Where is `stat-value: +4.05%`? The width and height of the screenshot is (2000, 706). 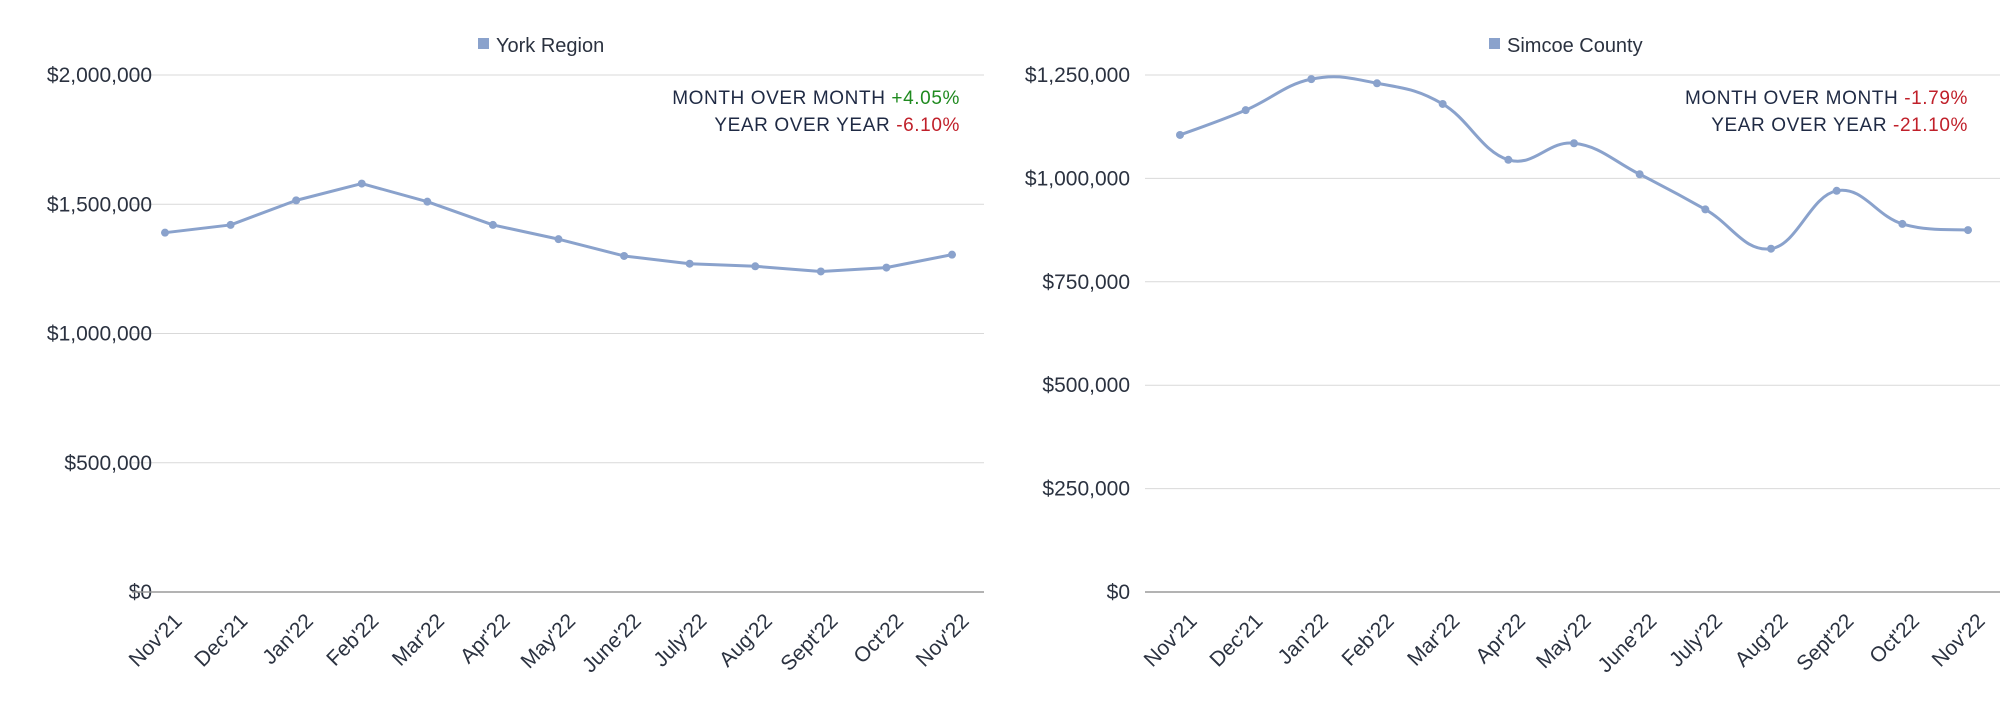 stat-value: +4.05% is located at coordinates (925, 98).